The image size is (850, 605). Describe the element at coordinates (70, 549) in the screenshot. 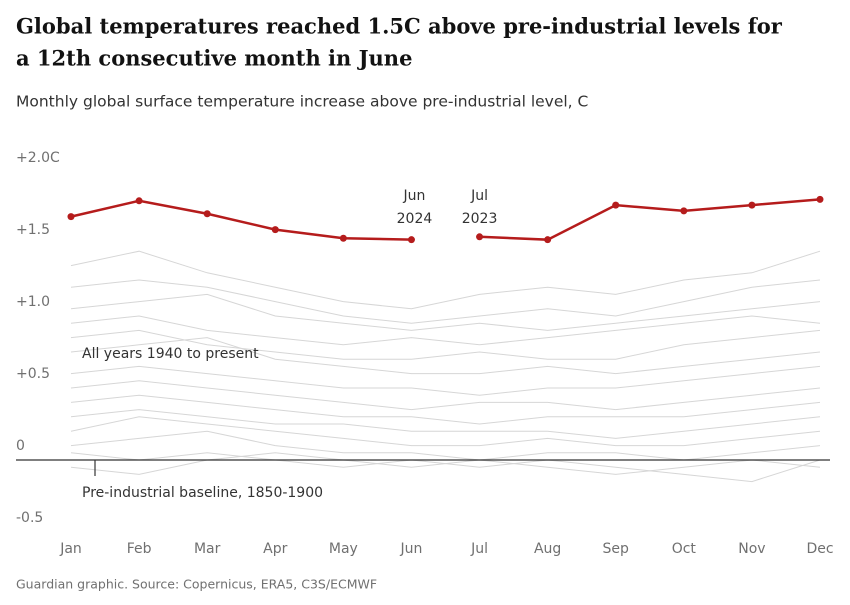

I see `x-tick-label: Jan` at that location.